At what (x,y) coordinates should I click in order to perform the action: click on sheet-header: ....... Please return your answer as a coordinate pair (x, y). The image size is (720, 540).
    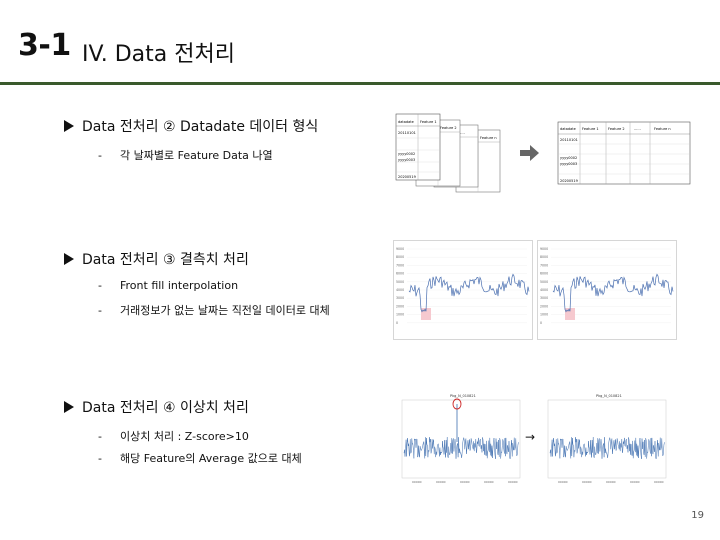
    Looking at the image, I should click on (461, 133).